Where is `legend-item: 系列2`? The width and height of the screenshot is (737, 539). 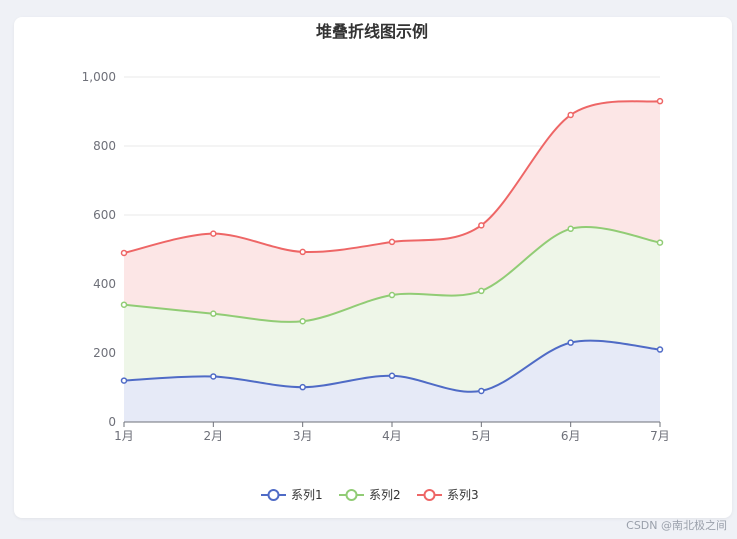
legend-item: 系列2 is located at coordinates (370, 495).